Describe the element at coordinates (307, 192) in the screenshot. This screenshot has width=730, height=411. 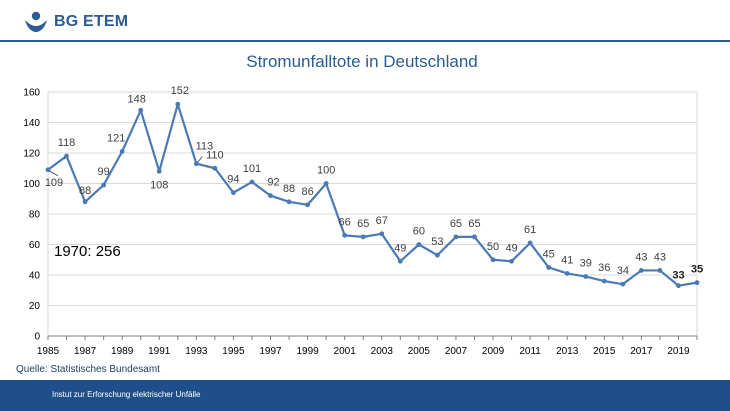
I see `data-label: 86` at that location.